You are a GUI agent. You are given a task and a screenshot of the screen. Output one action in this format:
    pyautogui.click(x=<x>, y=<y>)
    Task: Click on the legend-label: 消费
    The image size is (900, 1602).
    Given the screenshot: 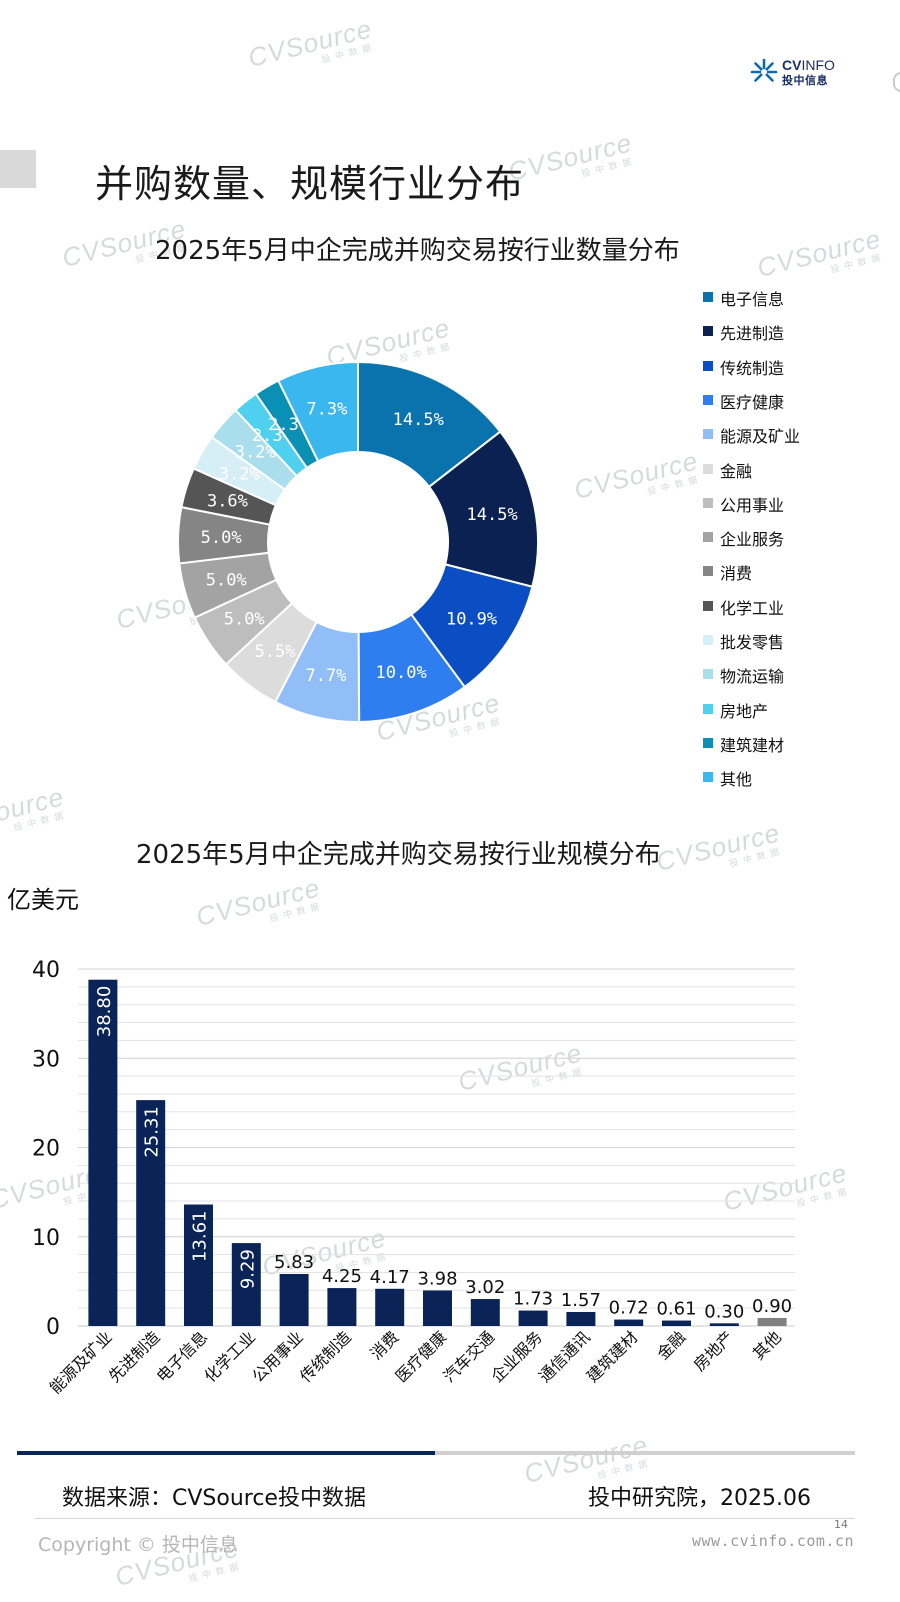 What is the action you would take?
    pyautogui.click(x=736, y=574)
    